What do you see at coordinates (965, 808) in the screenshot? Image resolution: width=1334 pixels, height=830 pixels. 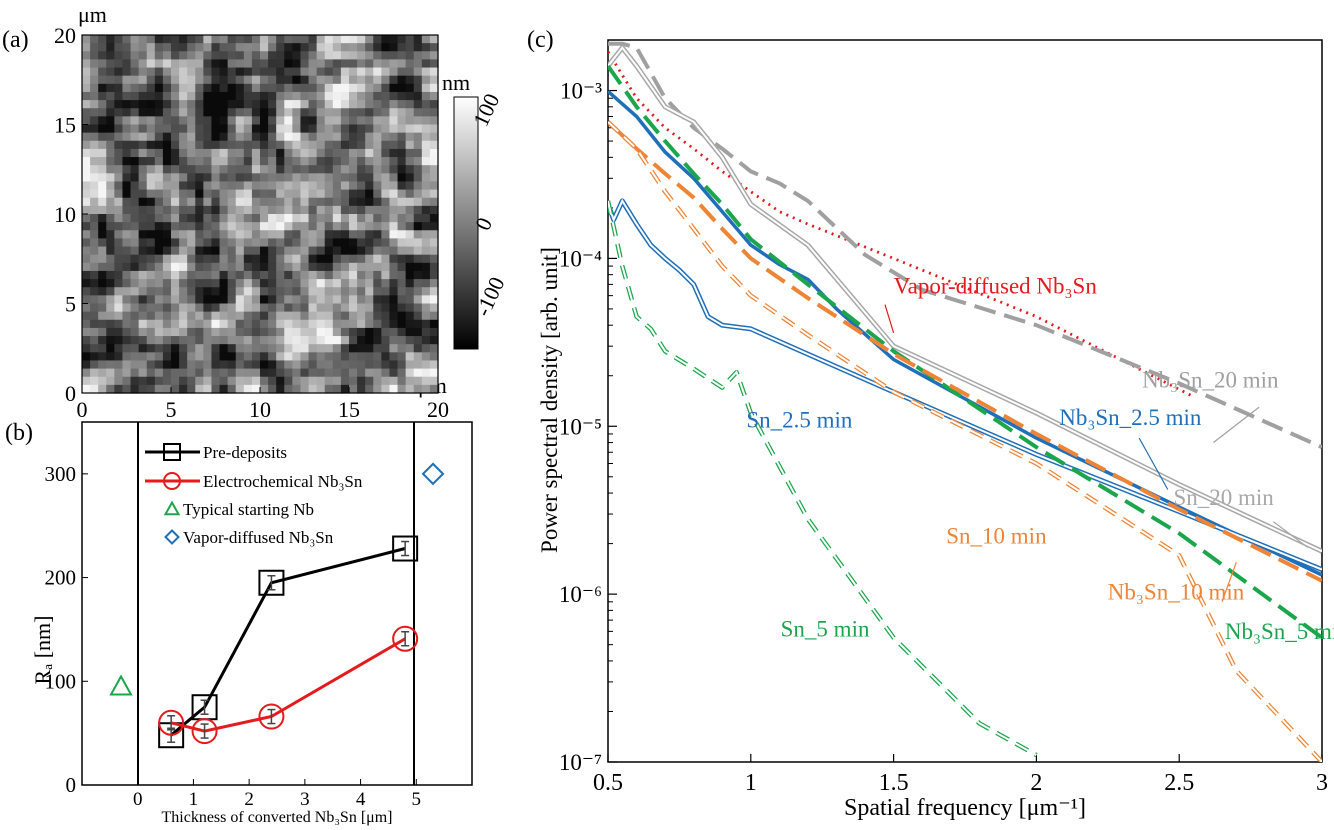 I see `panel-c-xlabel: Spatial frequency [μm⁻¹]` at bounding box center [965, 808].